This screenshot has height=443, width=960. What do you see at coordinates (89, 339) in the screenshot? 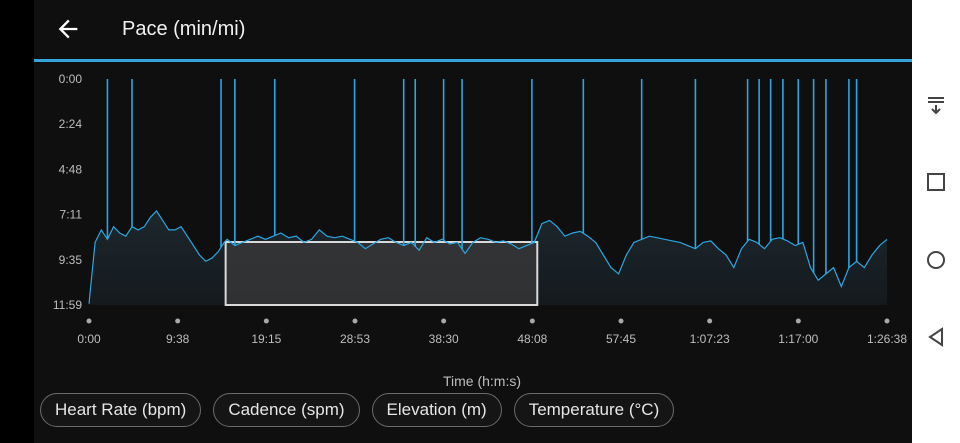
I see `x-tick-label: 0:00` at bounding box center [89, 339].